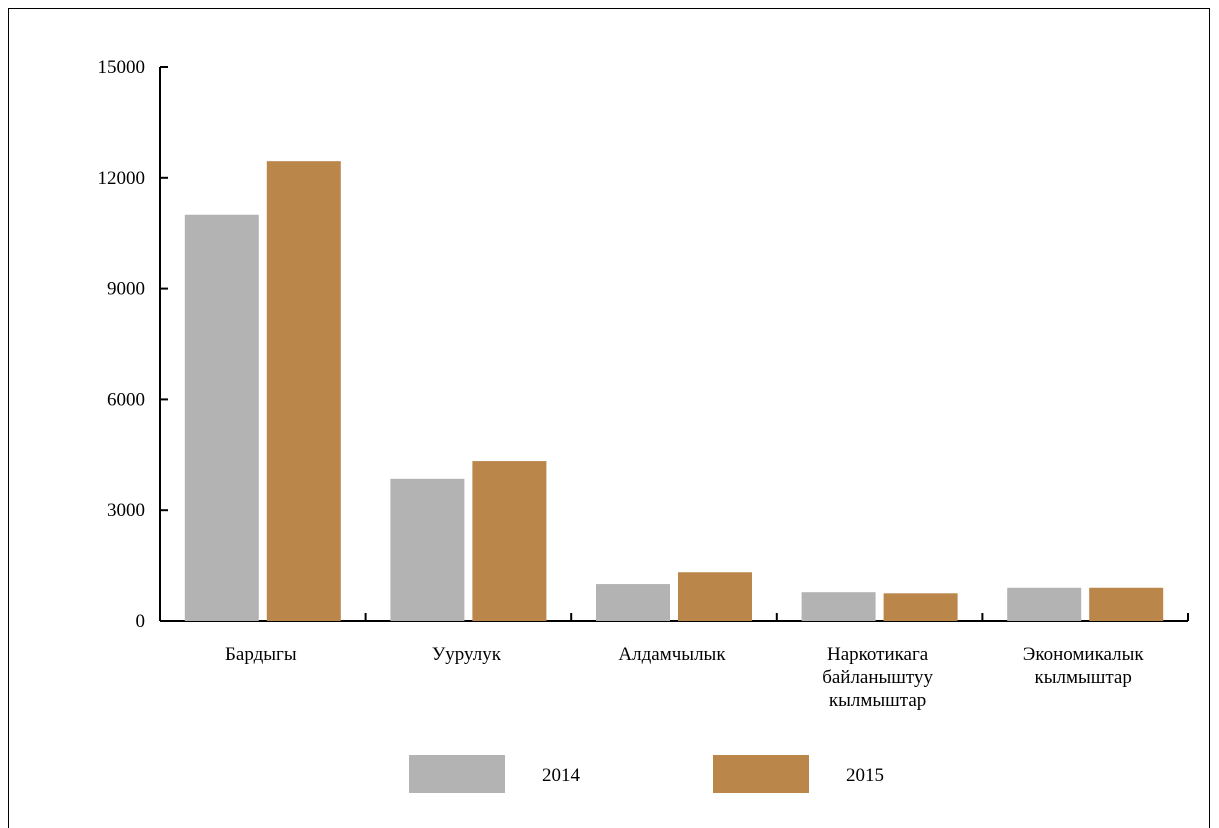 The width and height of the screenshot is (1219, 828). Describe the element at coordinates (126, 399) in the screenshot. I see `y-tick-label: 6000` at that location.